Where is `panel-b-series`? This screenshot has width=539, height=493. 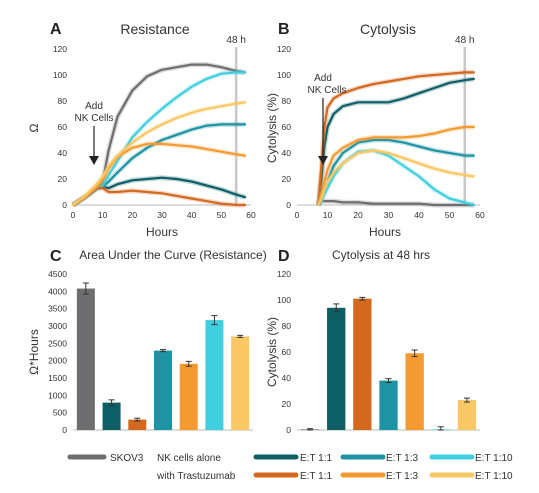 panel-b-series is located at coordinates (395, 138).